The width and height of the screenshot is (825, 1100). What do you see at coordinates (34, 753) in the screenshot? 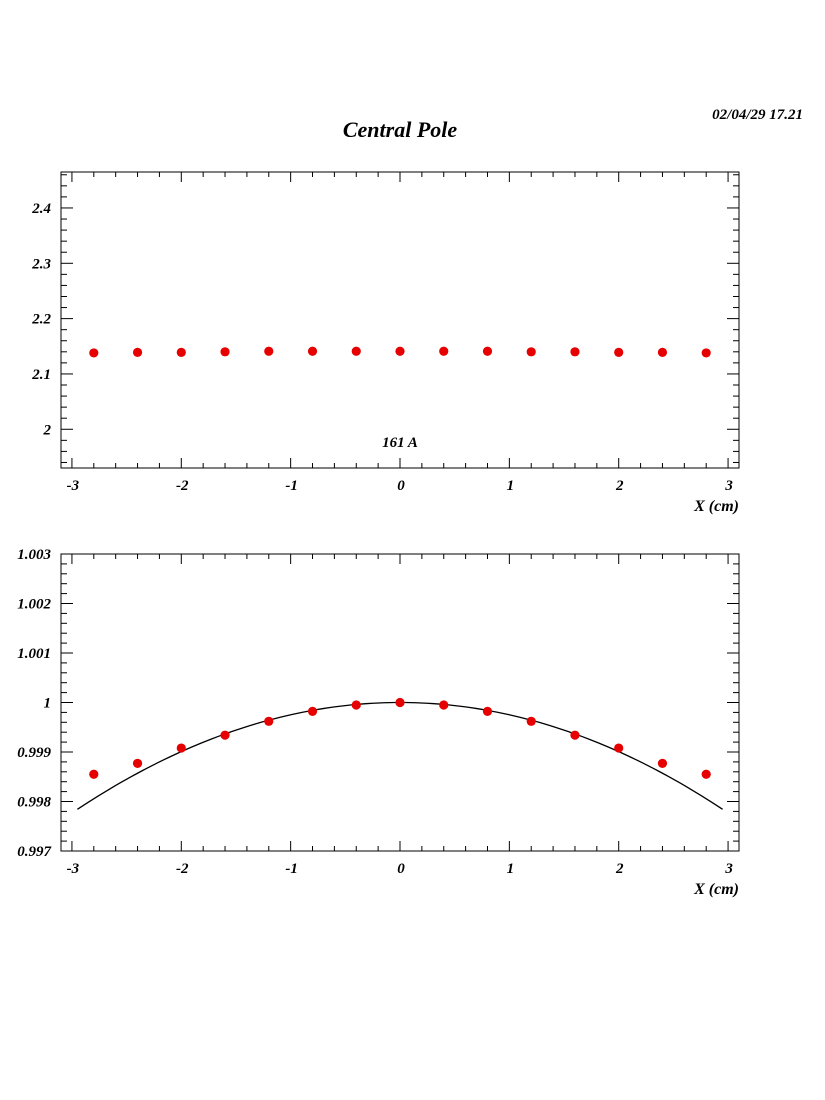
I see `y-tick-label: 0.999` at bounding box center [34, 753].